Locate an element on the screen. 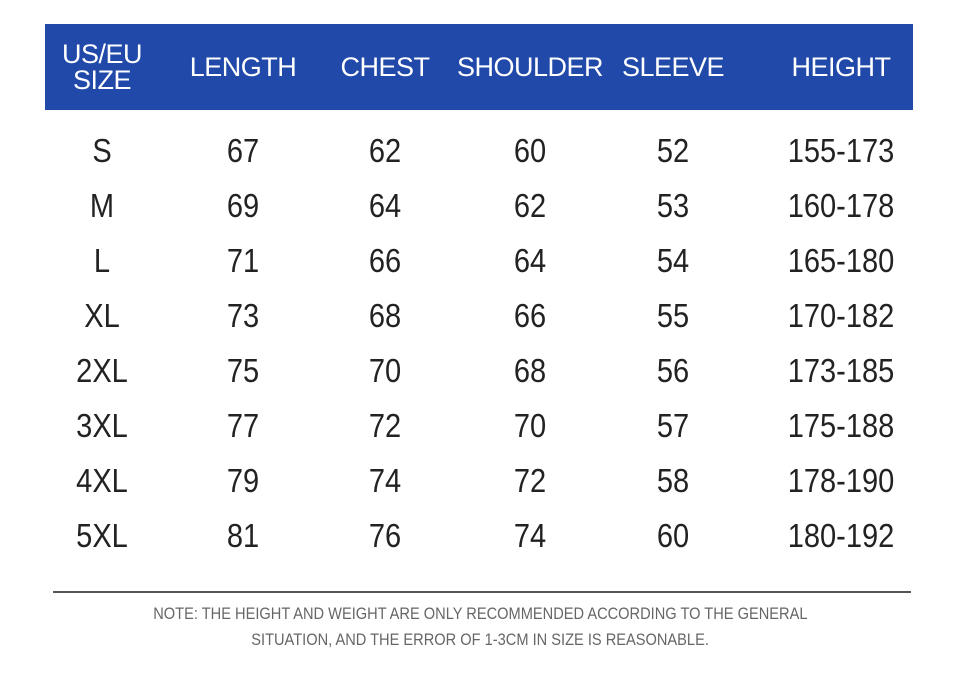 This screenshot has height=688, width=960. table-row: XL 73 68 66 55 170-182 is located at coordinates (480, 315).